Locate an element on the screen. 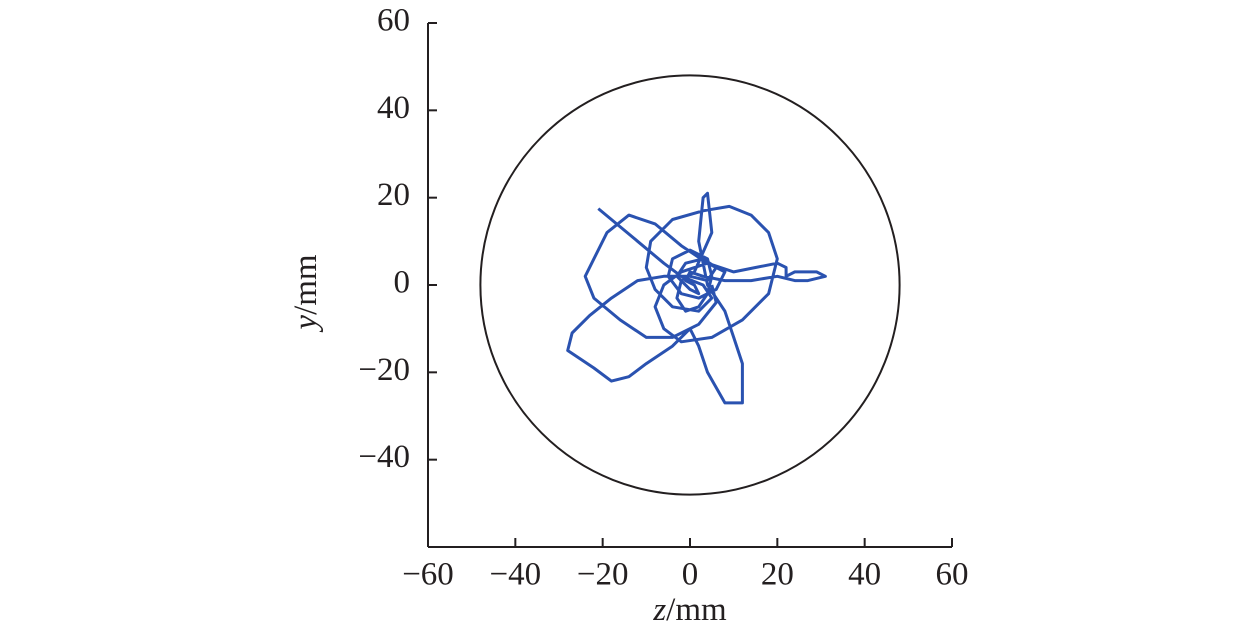 The height and width of the screenshot is (629, 1259). y-tick-label: 40 is located at coordinates (393, 108).